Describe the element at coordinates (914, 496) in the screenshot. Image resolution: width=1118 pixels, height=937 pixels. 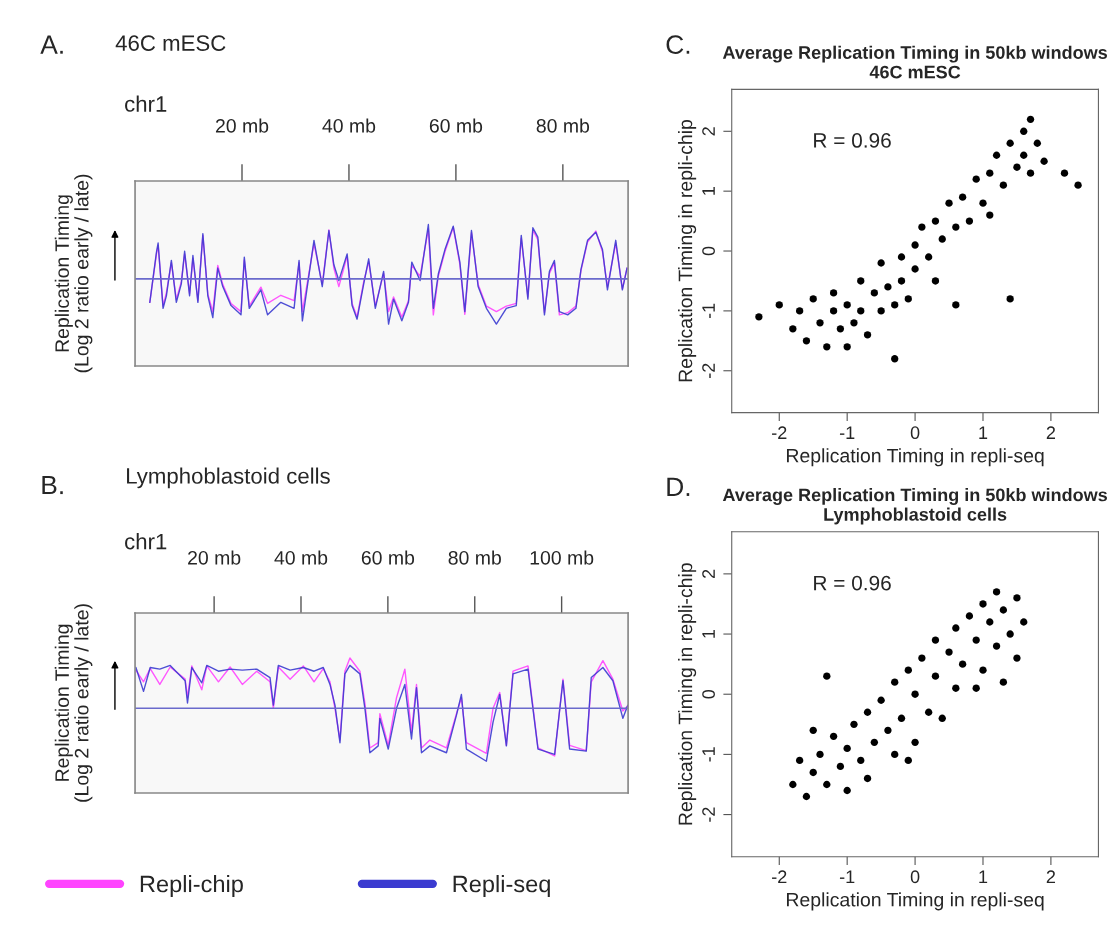
I see `chart-title: Average Replication Timing in 50kb windows` at that location.